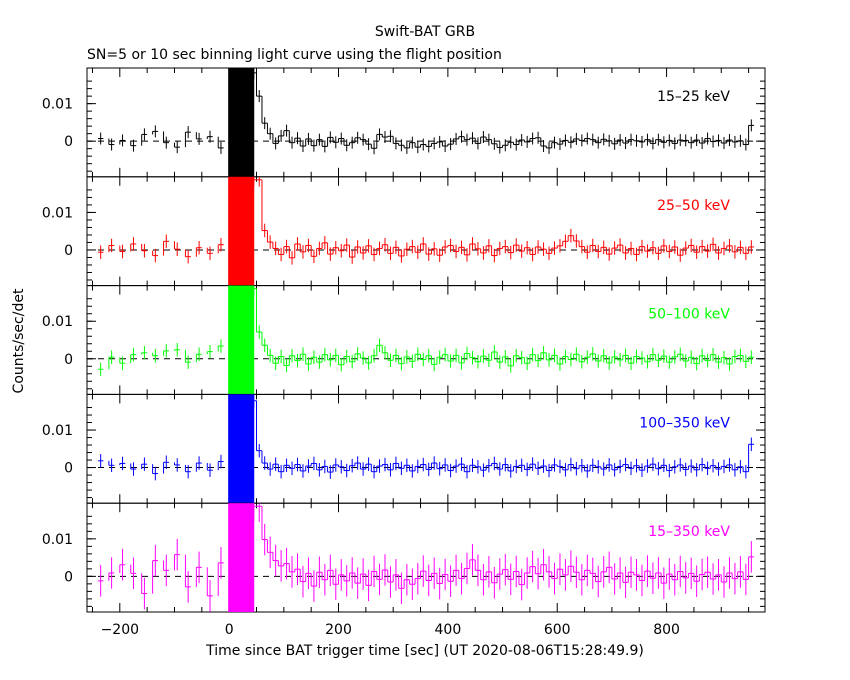 The height and width of the screenshot is (680, 850). I want to click on x-tick-label: 600, so click(557, 630).